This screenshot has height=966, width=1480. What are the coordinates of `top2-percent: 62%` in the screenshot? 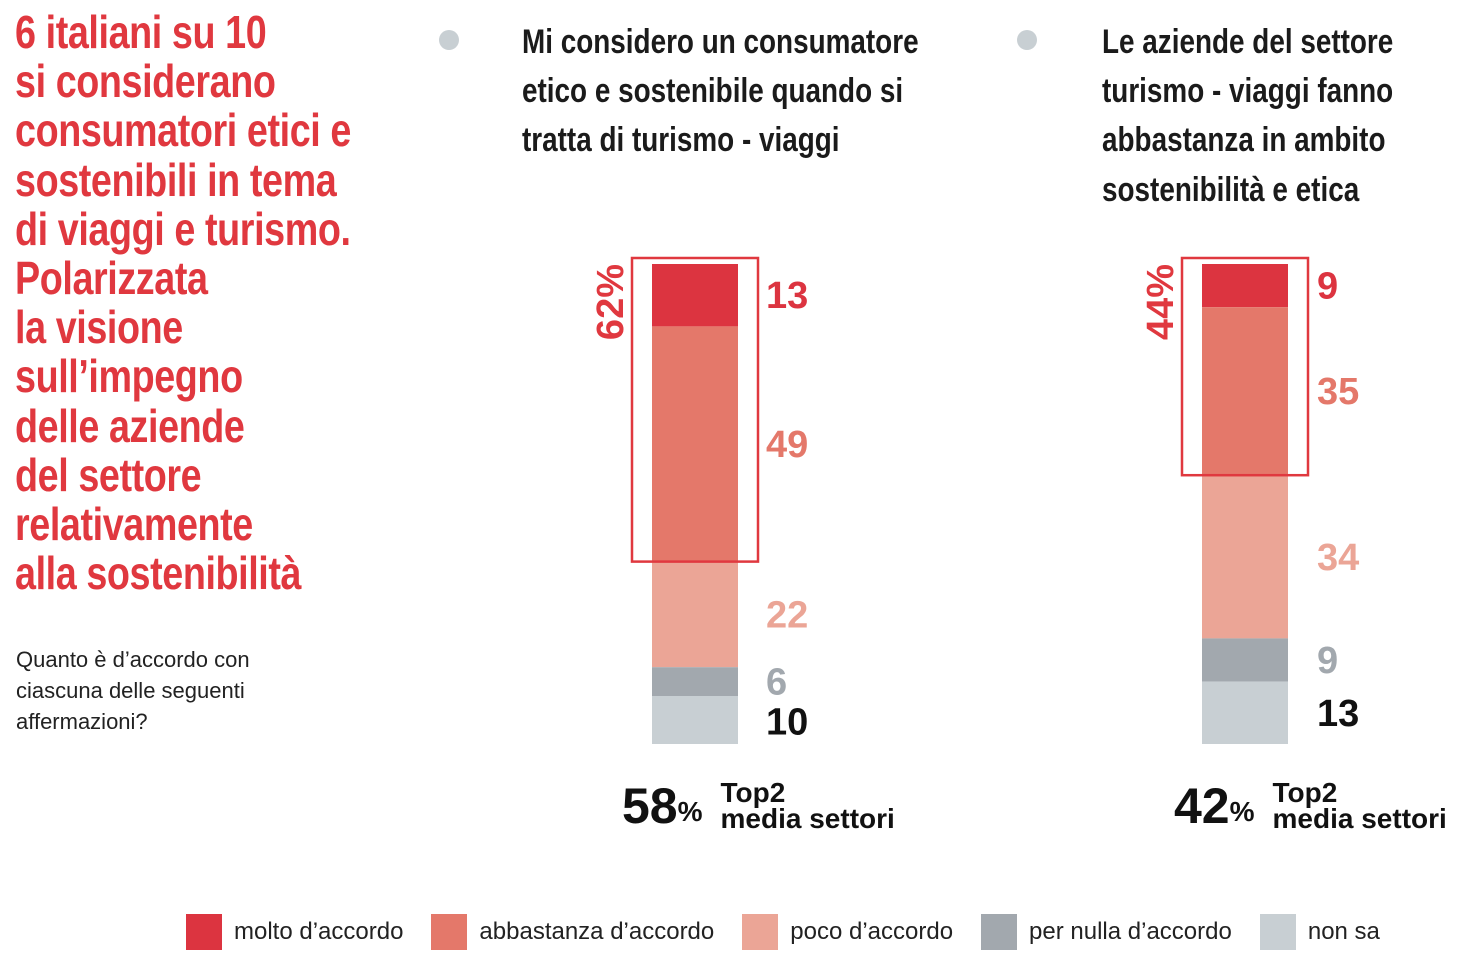 It's located at (611, 302).